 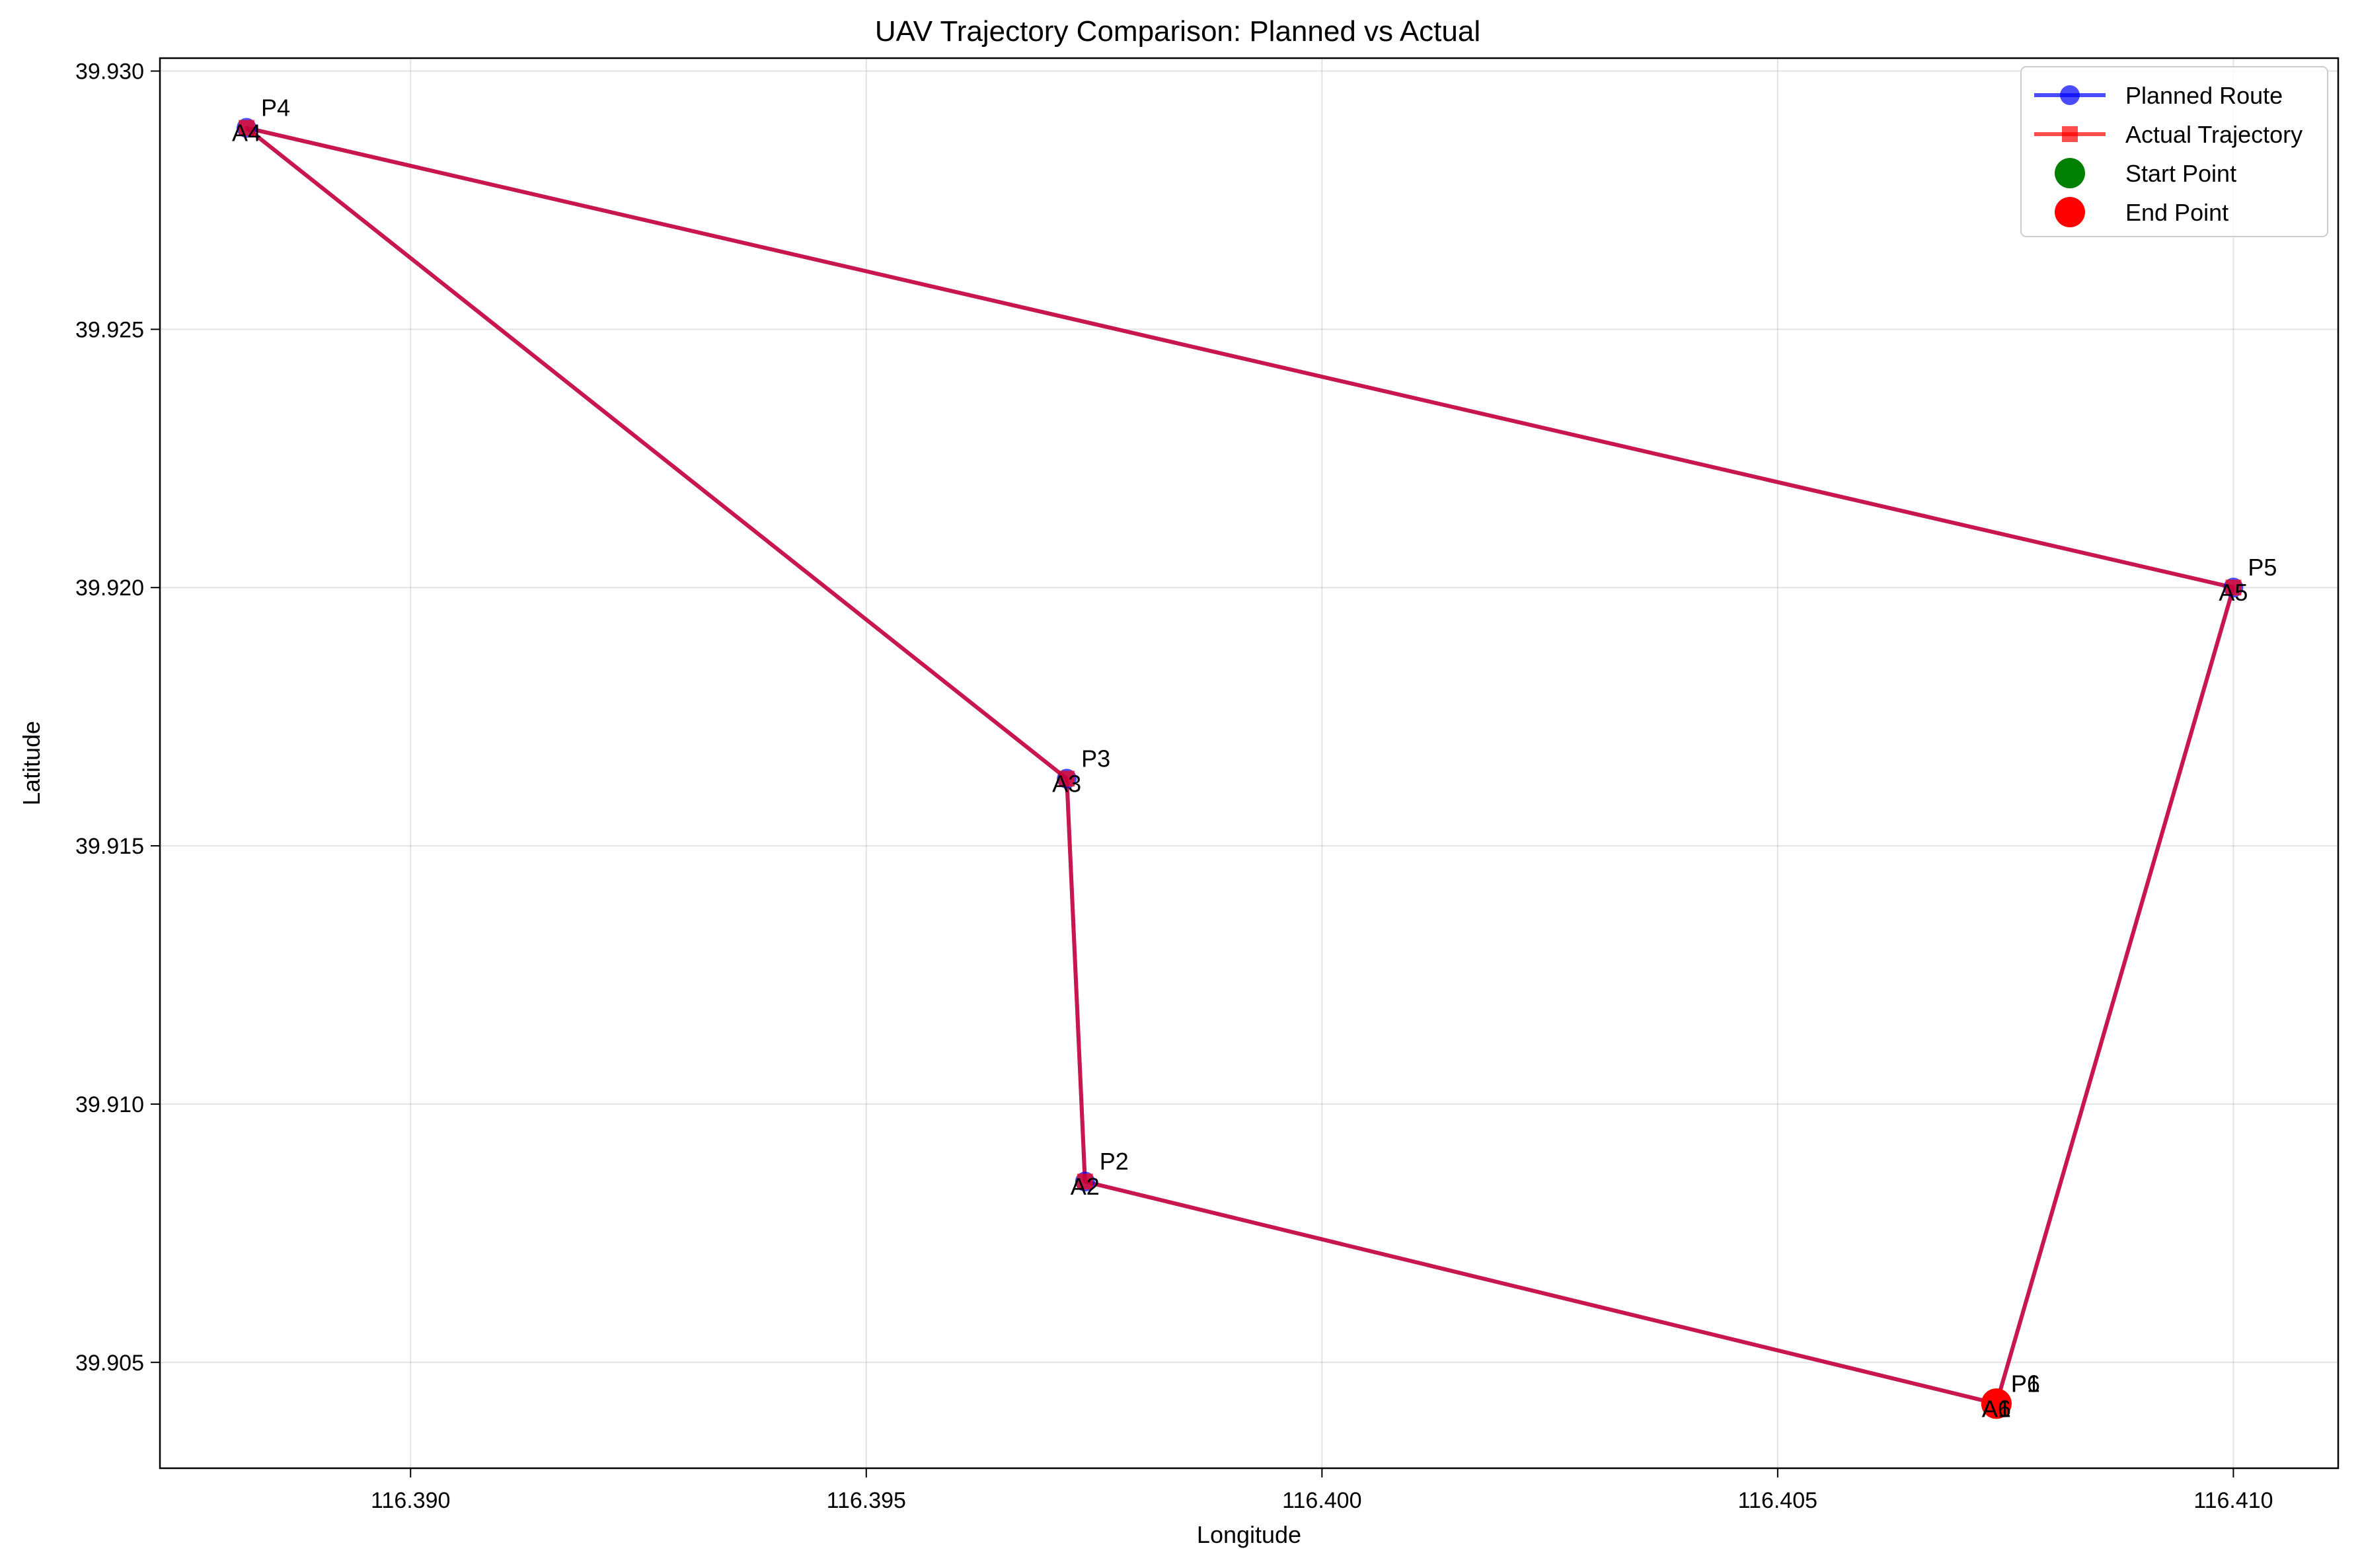 What do you see at coordinates (2176, 212) in the screenshot?
I see `legend-end-label: End Point` at bounding box center [2176, 212].